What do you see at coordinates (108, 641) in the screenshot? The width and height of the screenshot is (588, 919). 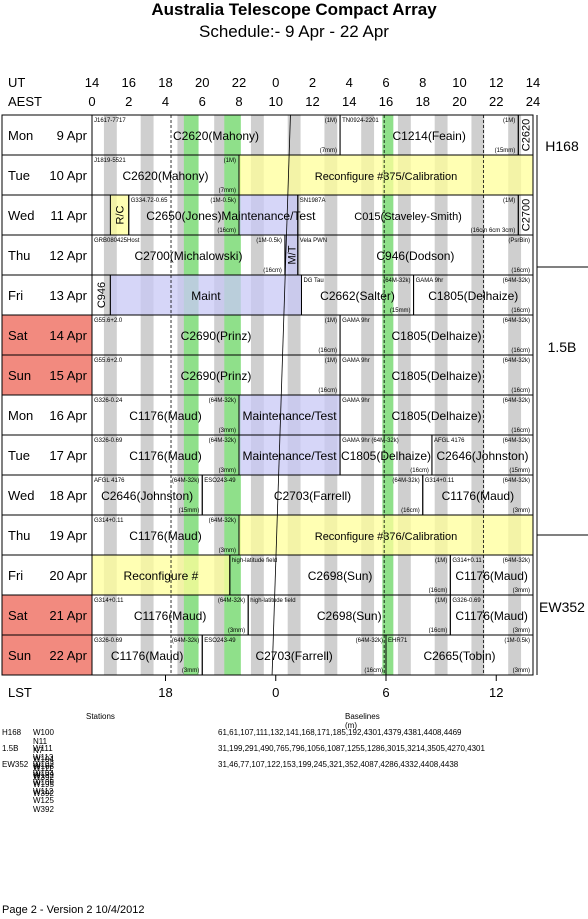 I see `source-name: G326-0.69` at bounding box center [108, 641].